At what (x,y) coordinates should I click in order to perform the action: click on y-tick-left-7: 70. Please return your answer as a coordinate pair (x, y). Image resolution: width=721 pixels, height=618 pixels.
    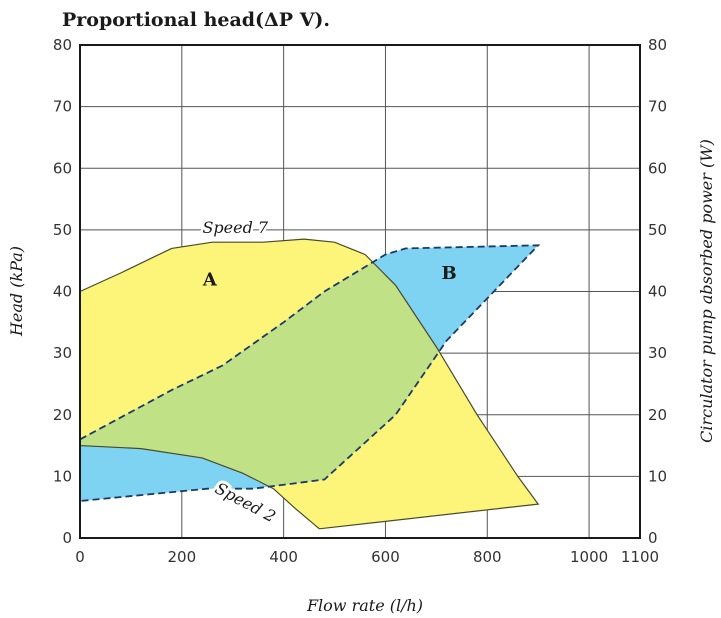
    Looking at the image, I should click on (62, 107).